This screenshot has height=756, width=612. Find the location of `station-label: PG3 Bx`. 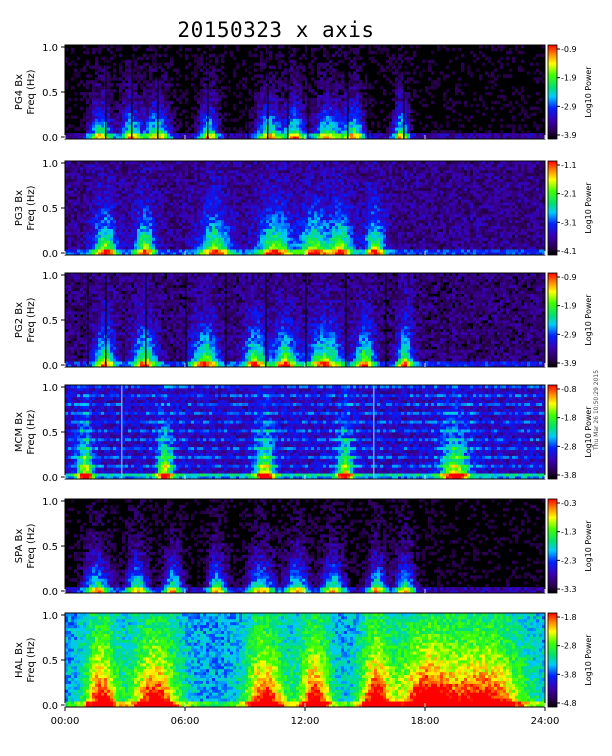

station-label: PG3 Bx is located at coordinates (19, 208).